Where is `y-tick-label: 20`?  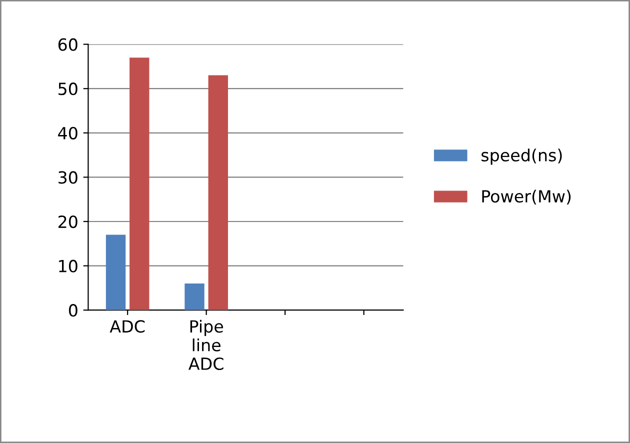
y-tick-label: 20 is located at coordinates (68, 221).